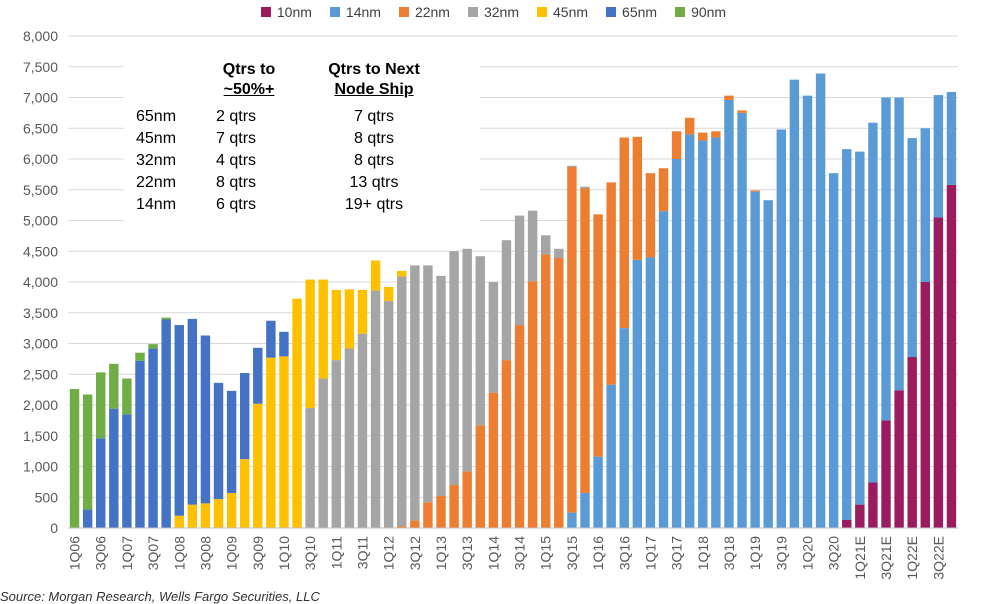 This screenshot has height=604, width=987. Describe the element at coordinates (807, 553) in the screenshot. I see `x-tick-label: 1Q20` at that location.